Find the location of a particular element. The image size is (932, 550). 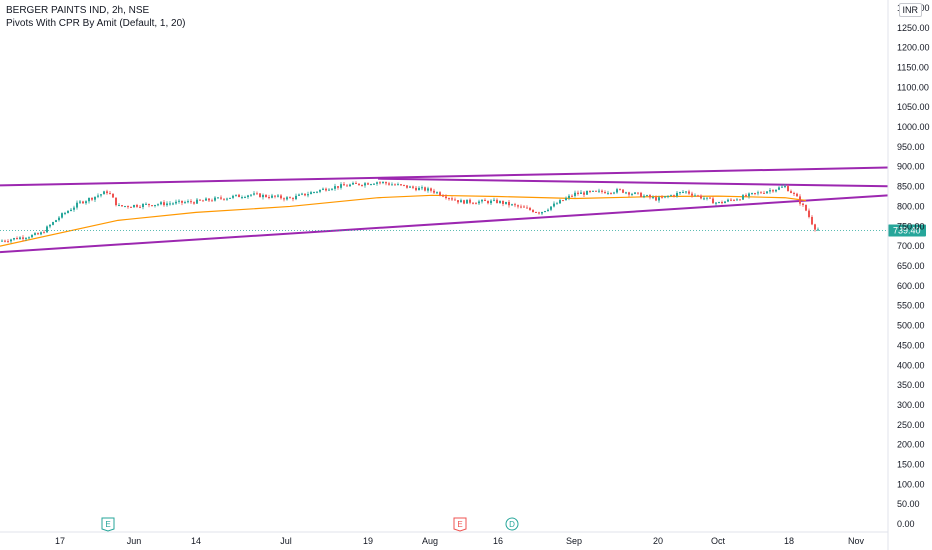

x-tick-label: 17 is located at coordinates (60, 541).